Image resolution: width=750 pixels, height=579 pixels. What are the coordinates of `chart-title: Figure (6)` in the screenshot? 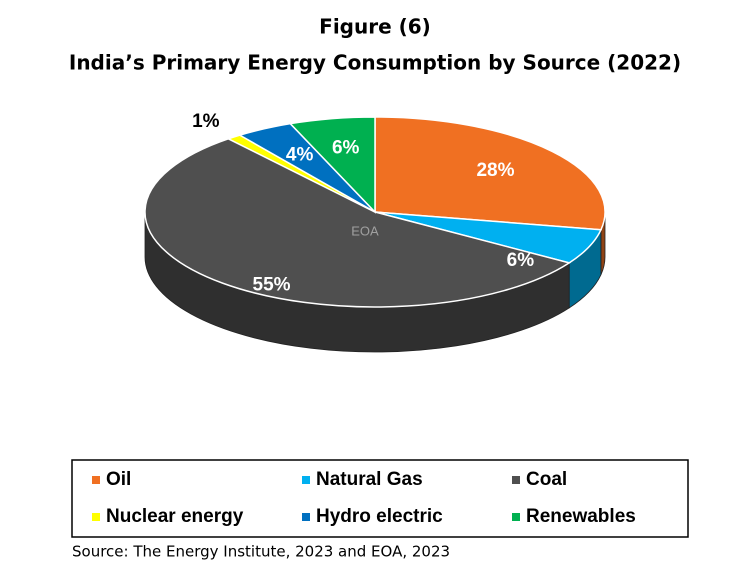 It's located at (375, 27).